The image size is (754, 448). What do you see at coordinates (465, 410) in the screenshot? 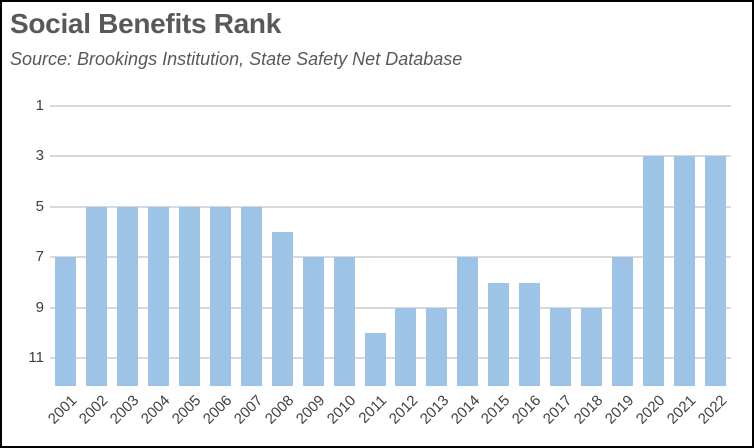
I see `x-axis-tick-label: 2014` at bounding box center [465, 410].